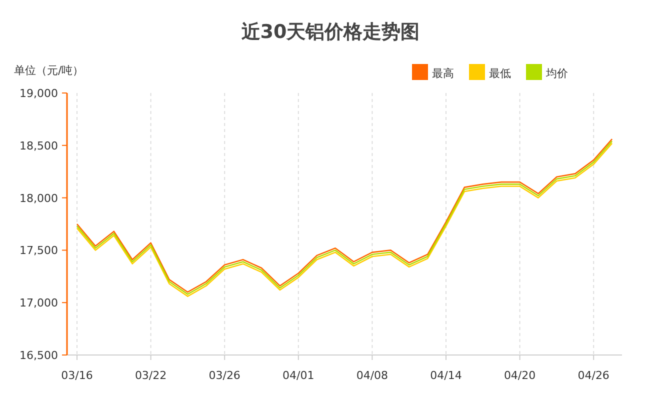 The height and width of the screenshot is (395, 661). Describe the element at coordinates (150, 375) in the screenshot. I see `x-tick-label: 03/22` at that location.